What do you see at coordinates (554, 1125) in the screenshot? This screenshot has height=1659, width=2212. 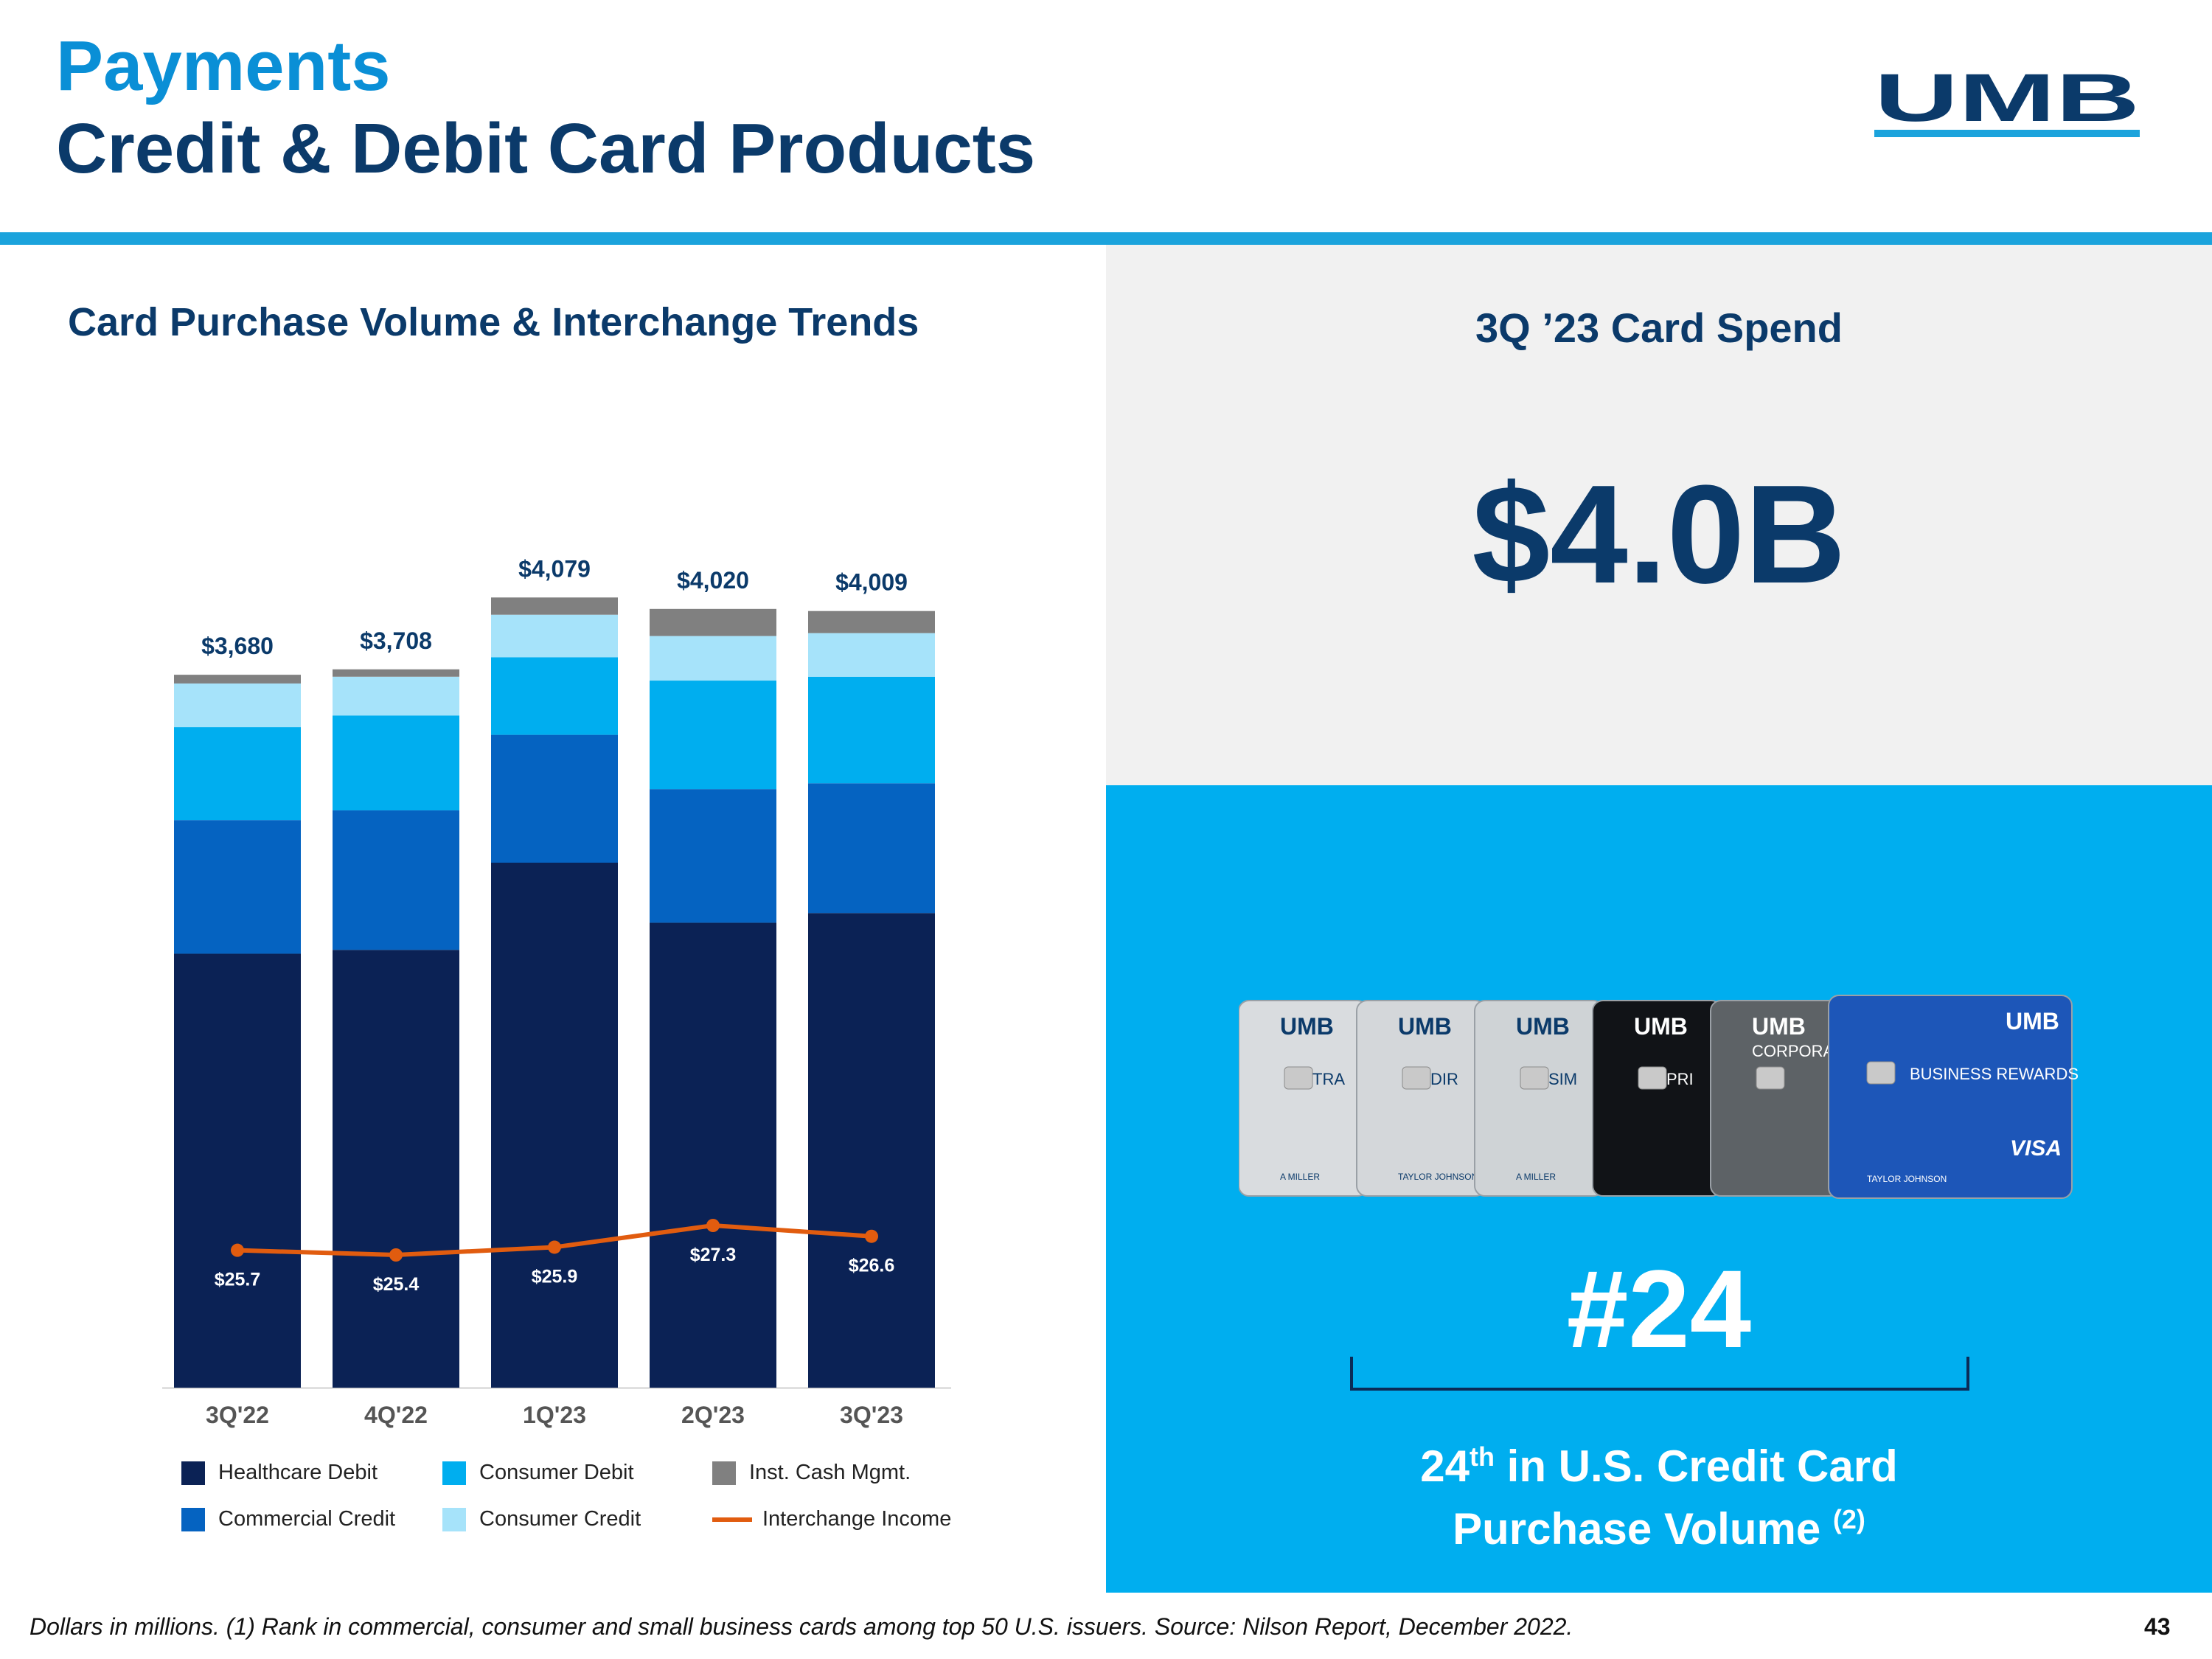 I see `bar-segment-1Q'23-0` at bounding box center [554, 1125].